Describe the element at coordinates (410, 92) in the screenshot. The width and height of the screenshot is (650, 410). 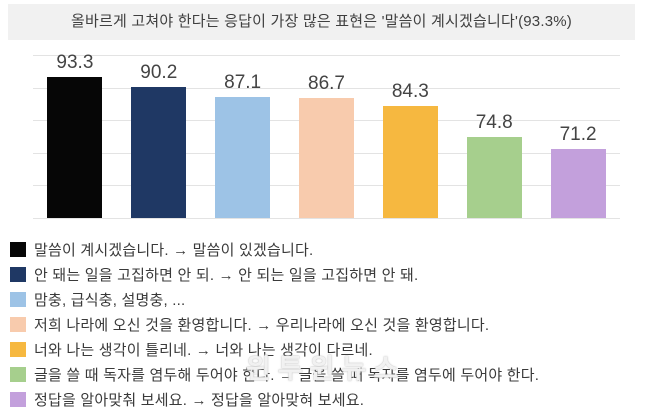
I see `bar-value-label-5: 84.3` at that location.